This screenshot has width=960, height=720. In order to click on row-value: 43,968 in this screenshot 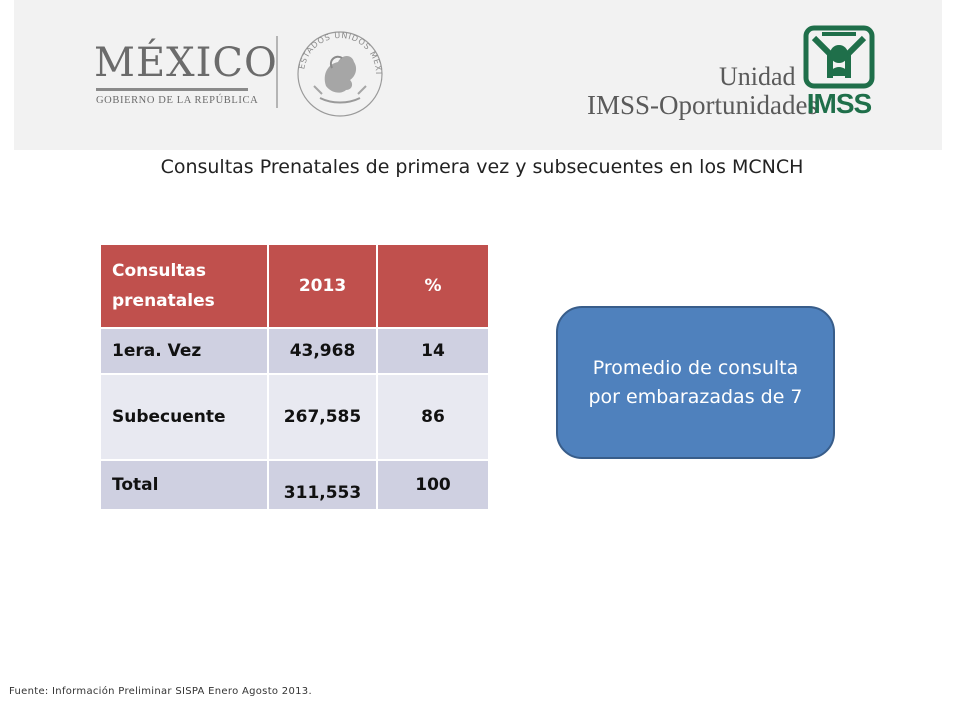, I will do `click(323, 352)`.